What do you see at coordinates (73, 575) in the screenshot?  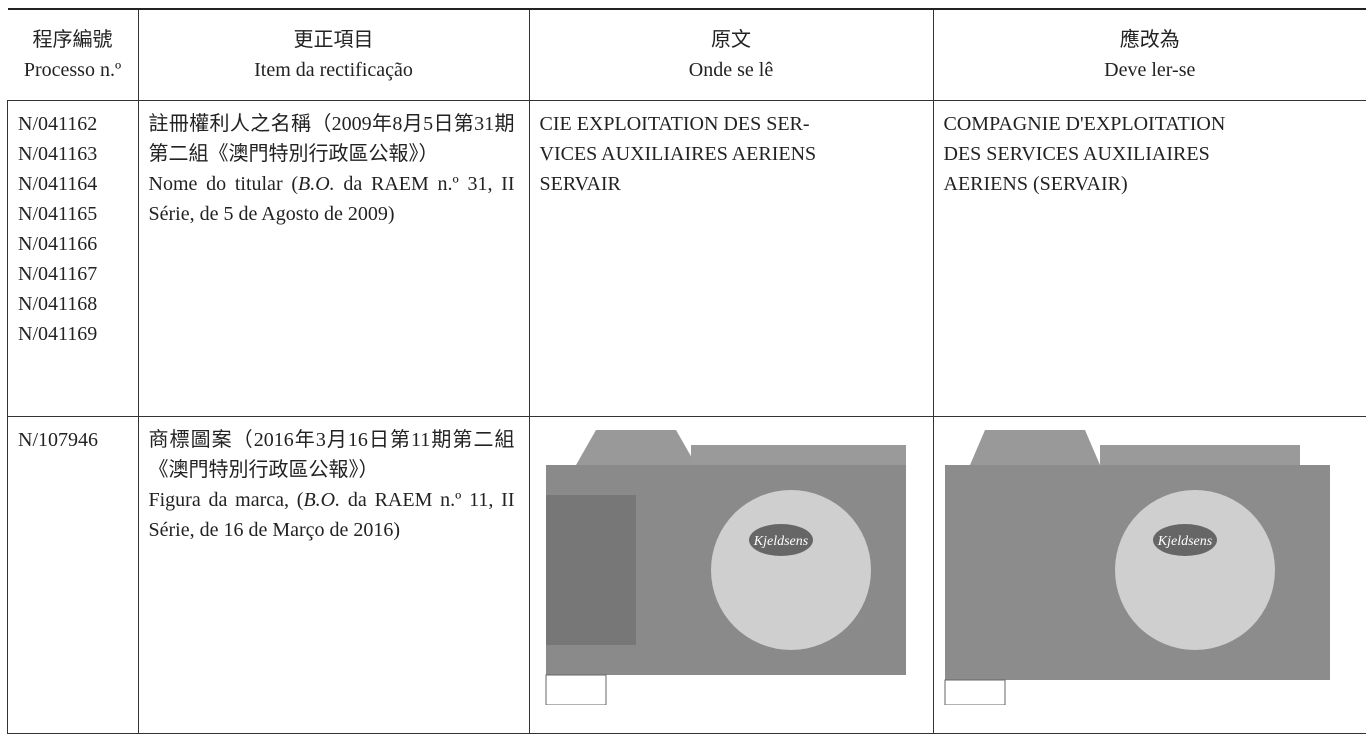 I see `process-cell: N/107946` at bounding box center [73, 575].